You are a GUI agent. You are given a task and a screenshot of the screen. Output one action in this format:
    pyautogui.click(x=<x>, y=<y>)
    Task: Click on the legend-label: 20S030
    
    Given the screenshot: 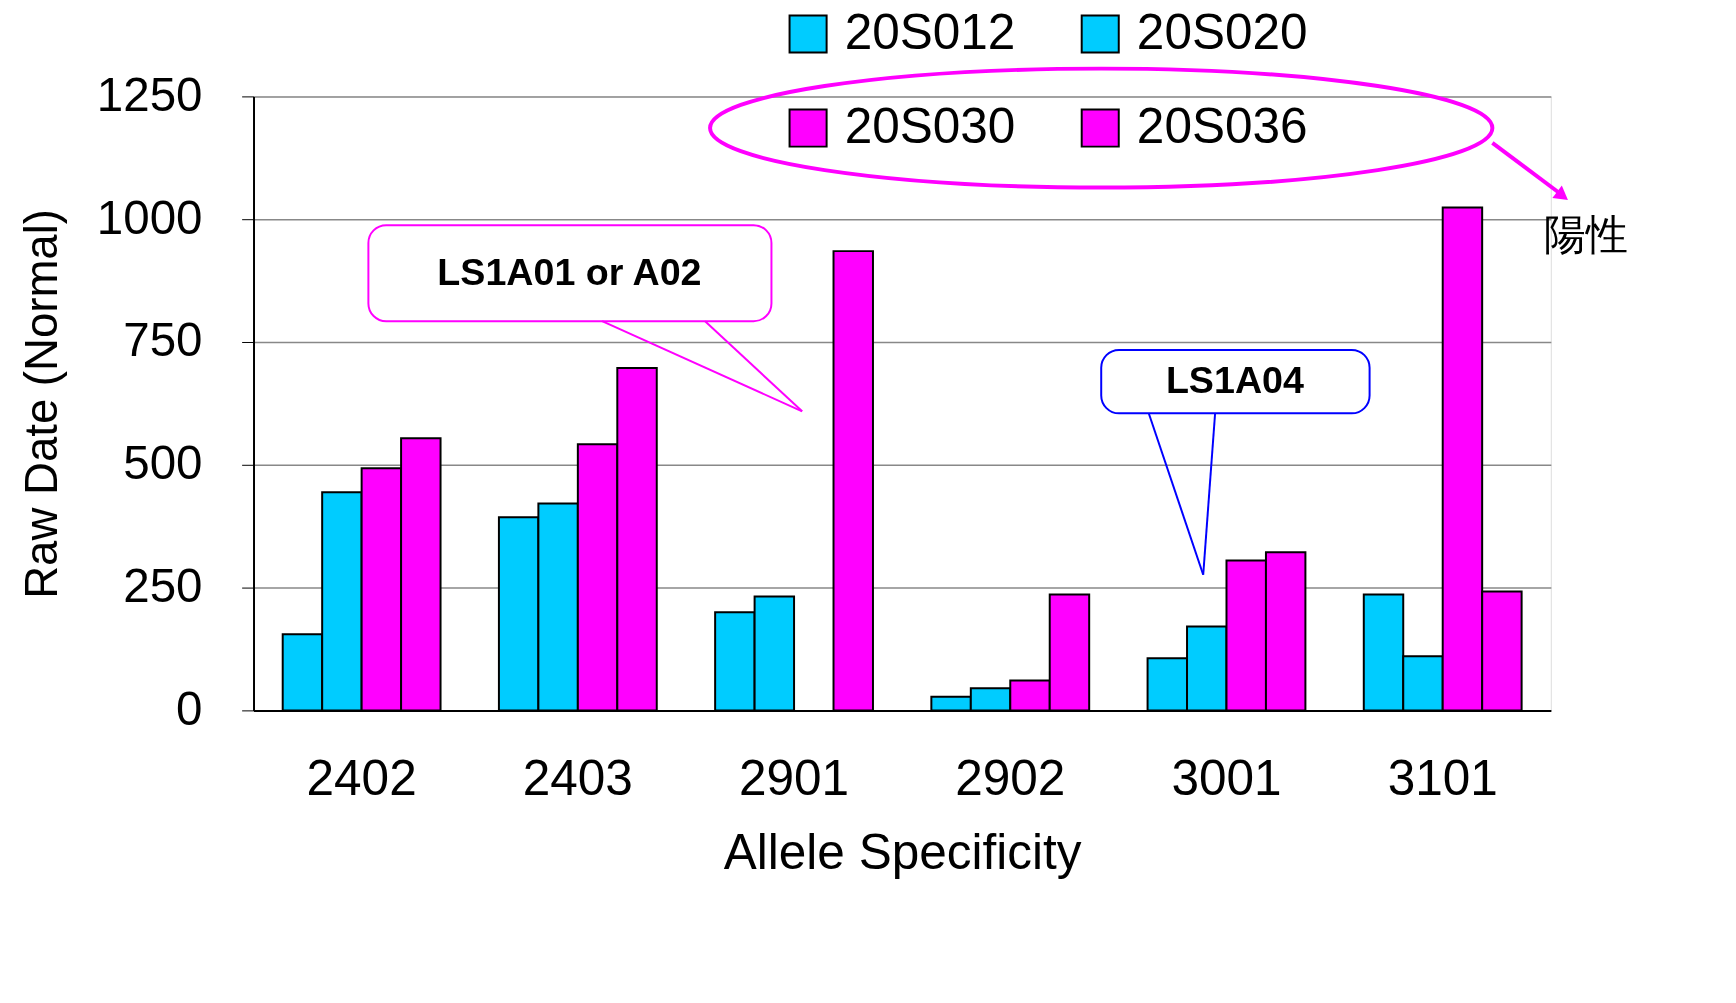 What is the action you would take?
    pyautogui.click(x=930, y=125)
    